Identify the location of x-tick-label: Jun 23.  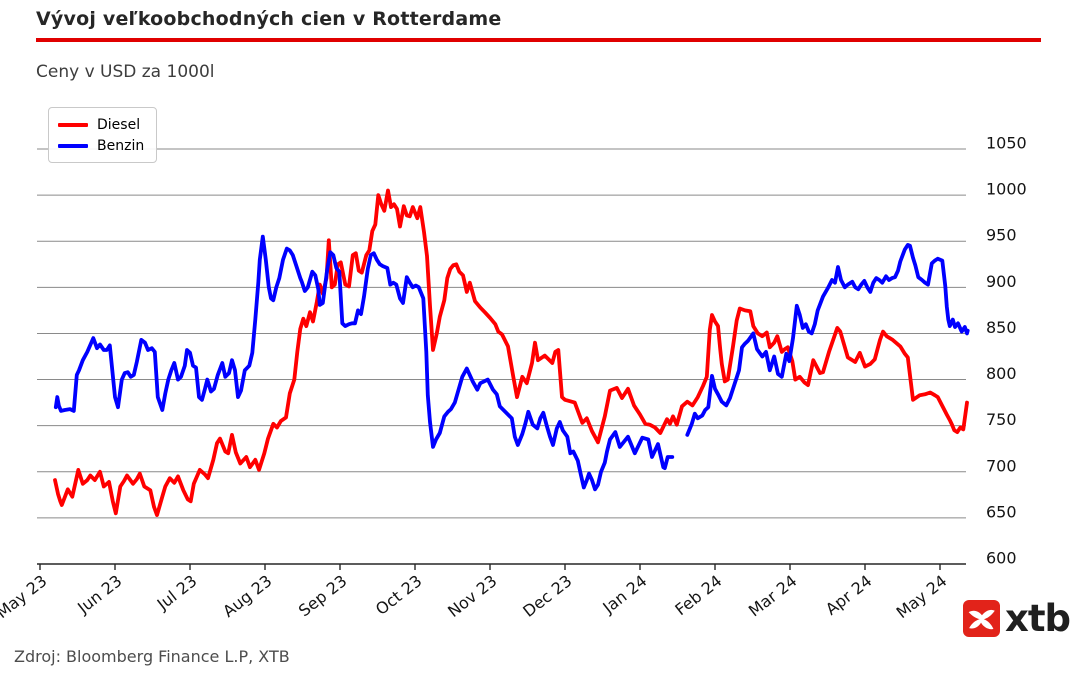
(99, 594).